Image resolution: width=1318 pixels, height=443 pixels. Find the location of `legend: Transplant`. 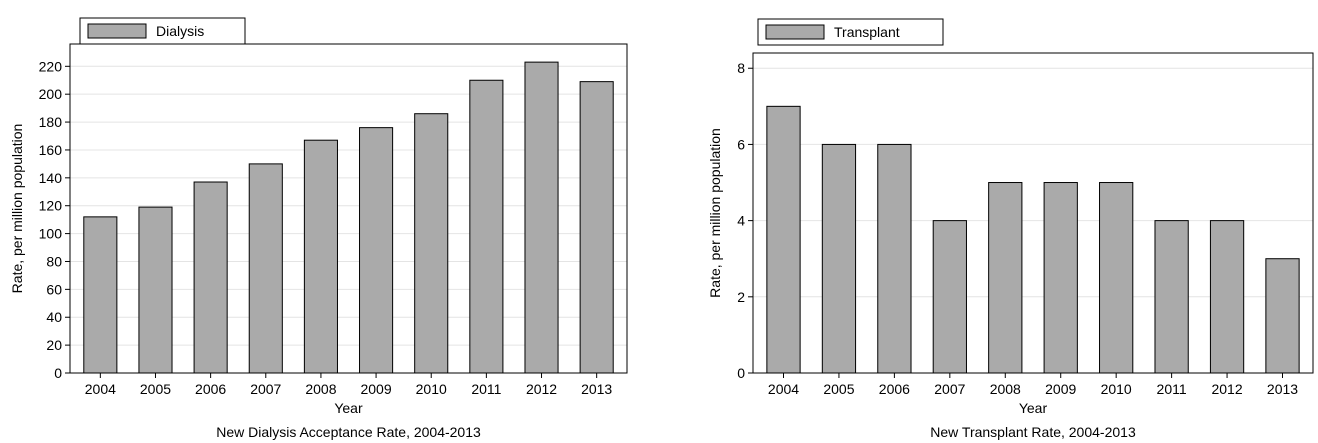

legend: Transplant is located at coordinates (850, 32).